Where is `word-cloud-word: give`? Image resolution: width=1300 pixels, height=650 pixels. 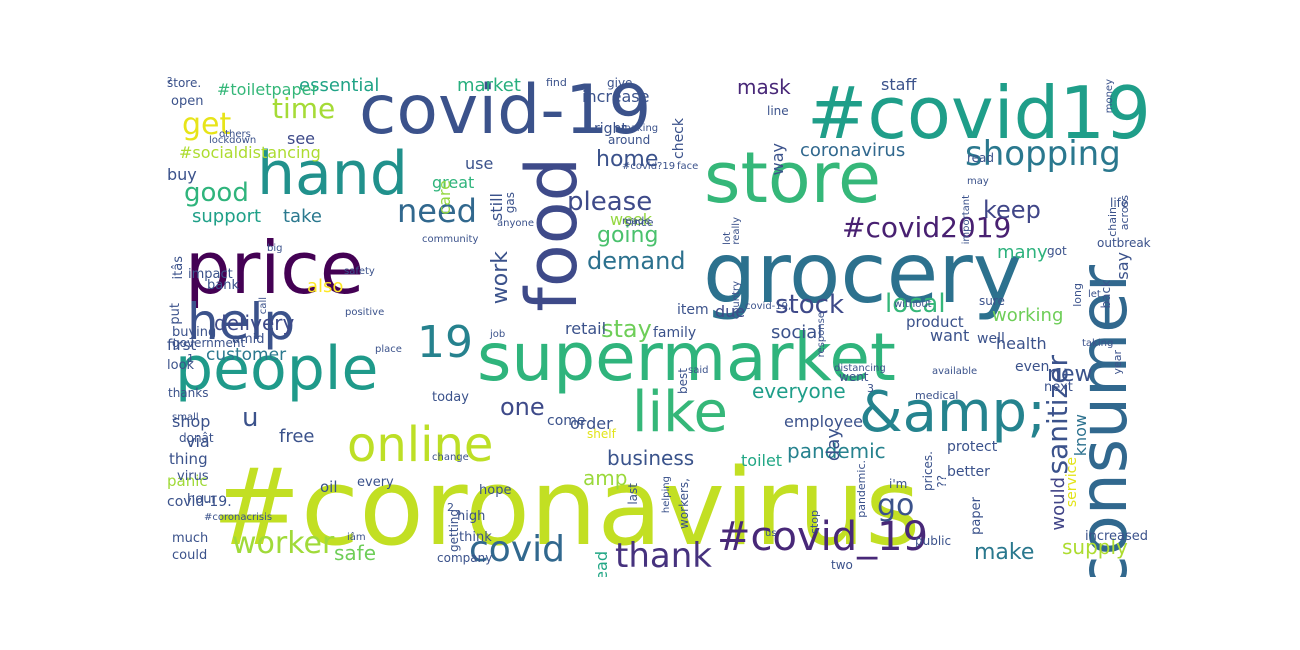
word-cloud-word: give is located at coordinates (620, 83).